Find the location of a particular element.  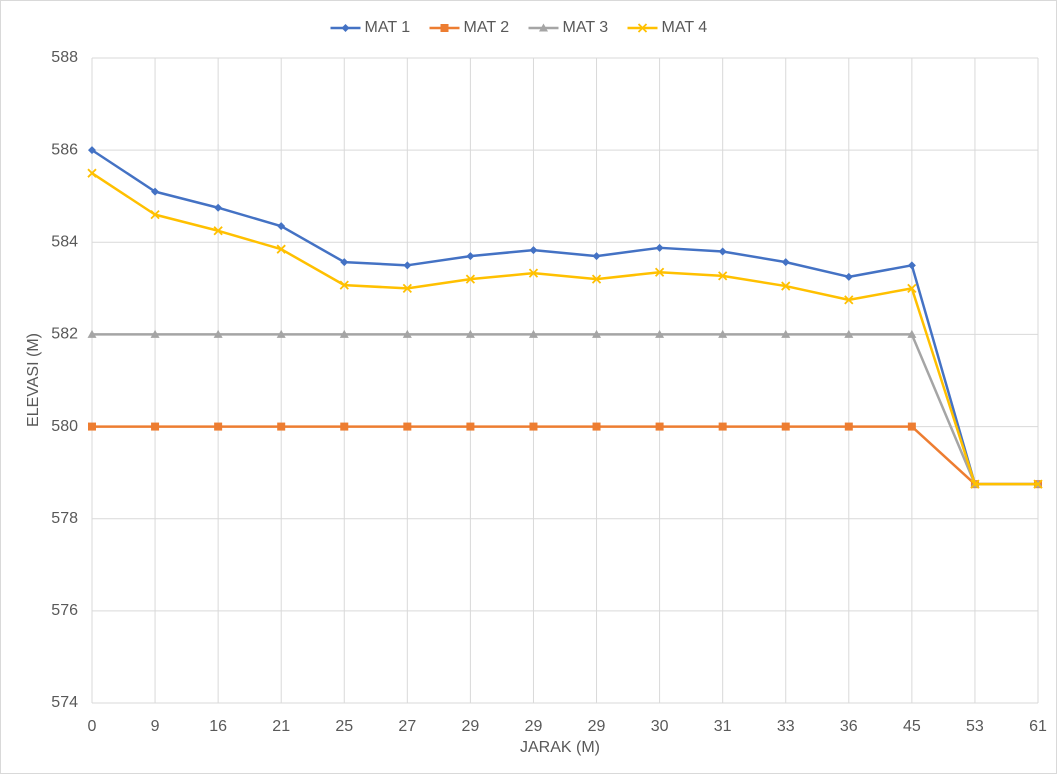

x-tick-label: 21 is located at coordinates (281, 726).